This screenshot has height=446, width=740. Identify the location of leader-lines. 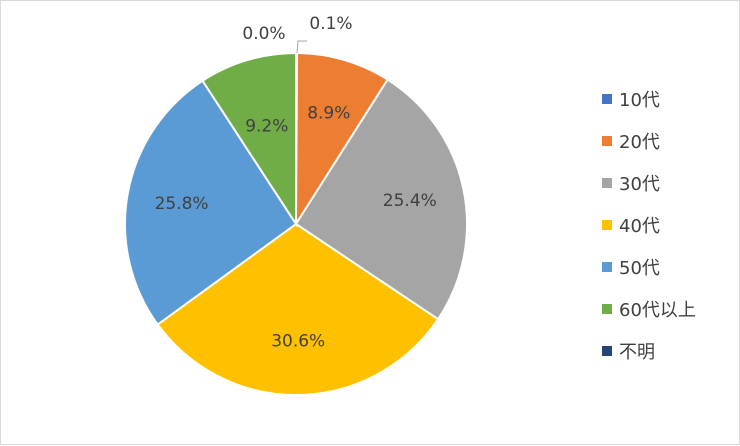
(301, 47).